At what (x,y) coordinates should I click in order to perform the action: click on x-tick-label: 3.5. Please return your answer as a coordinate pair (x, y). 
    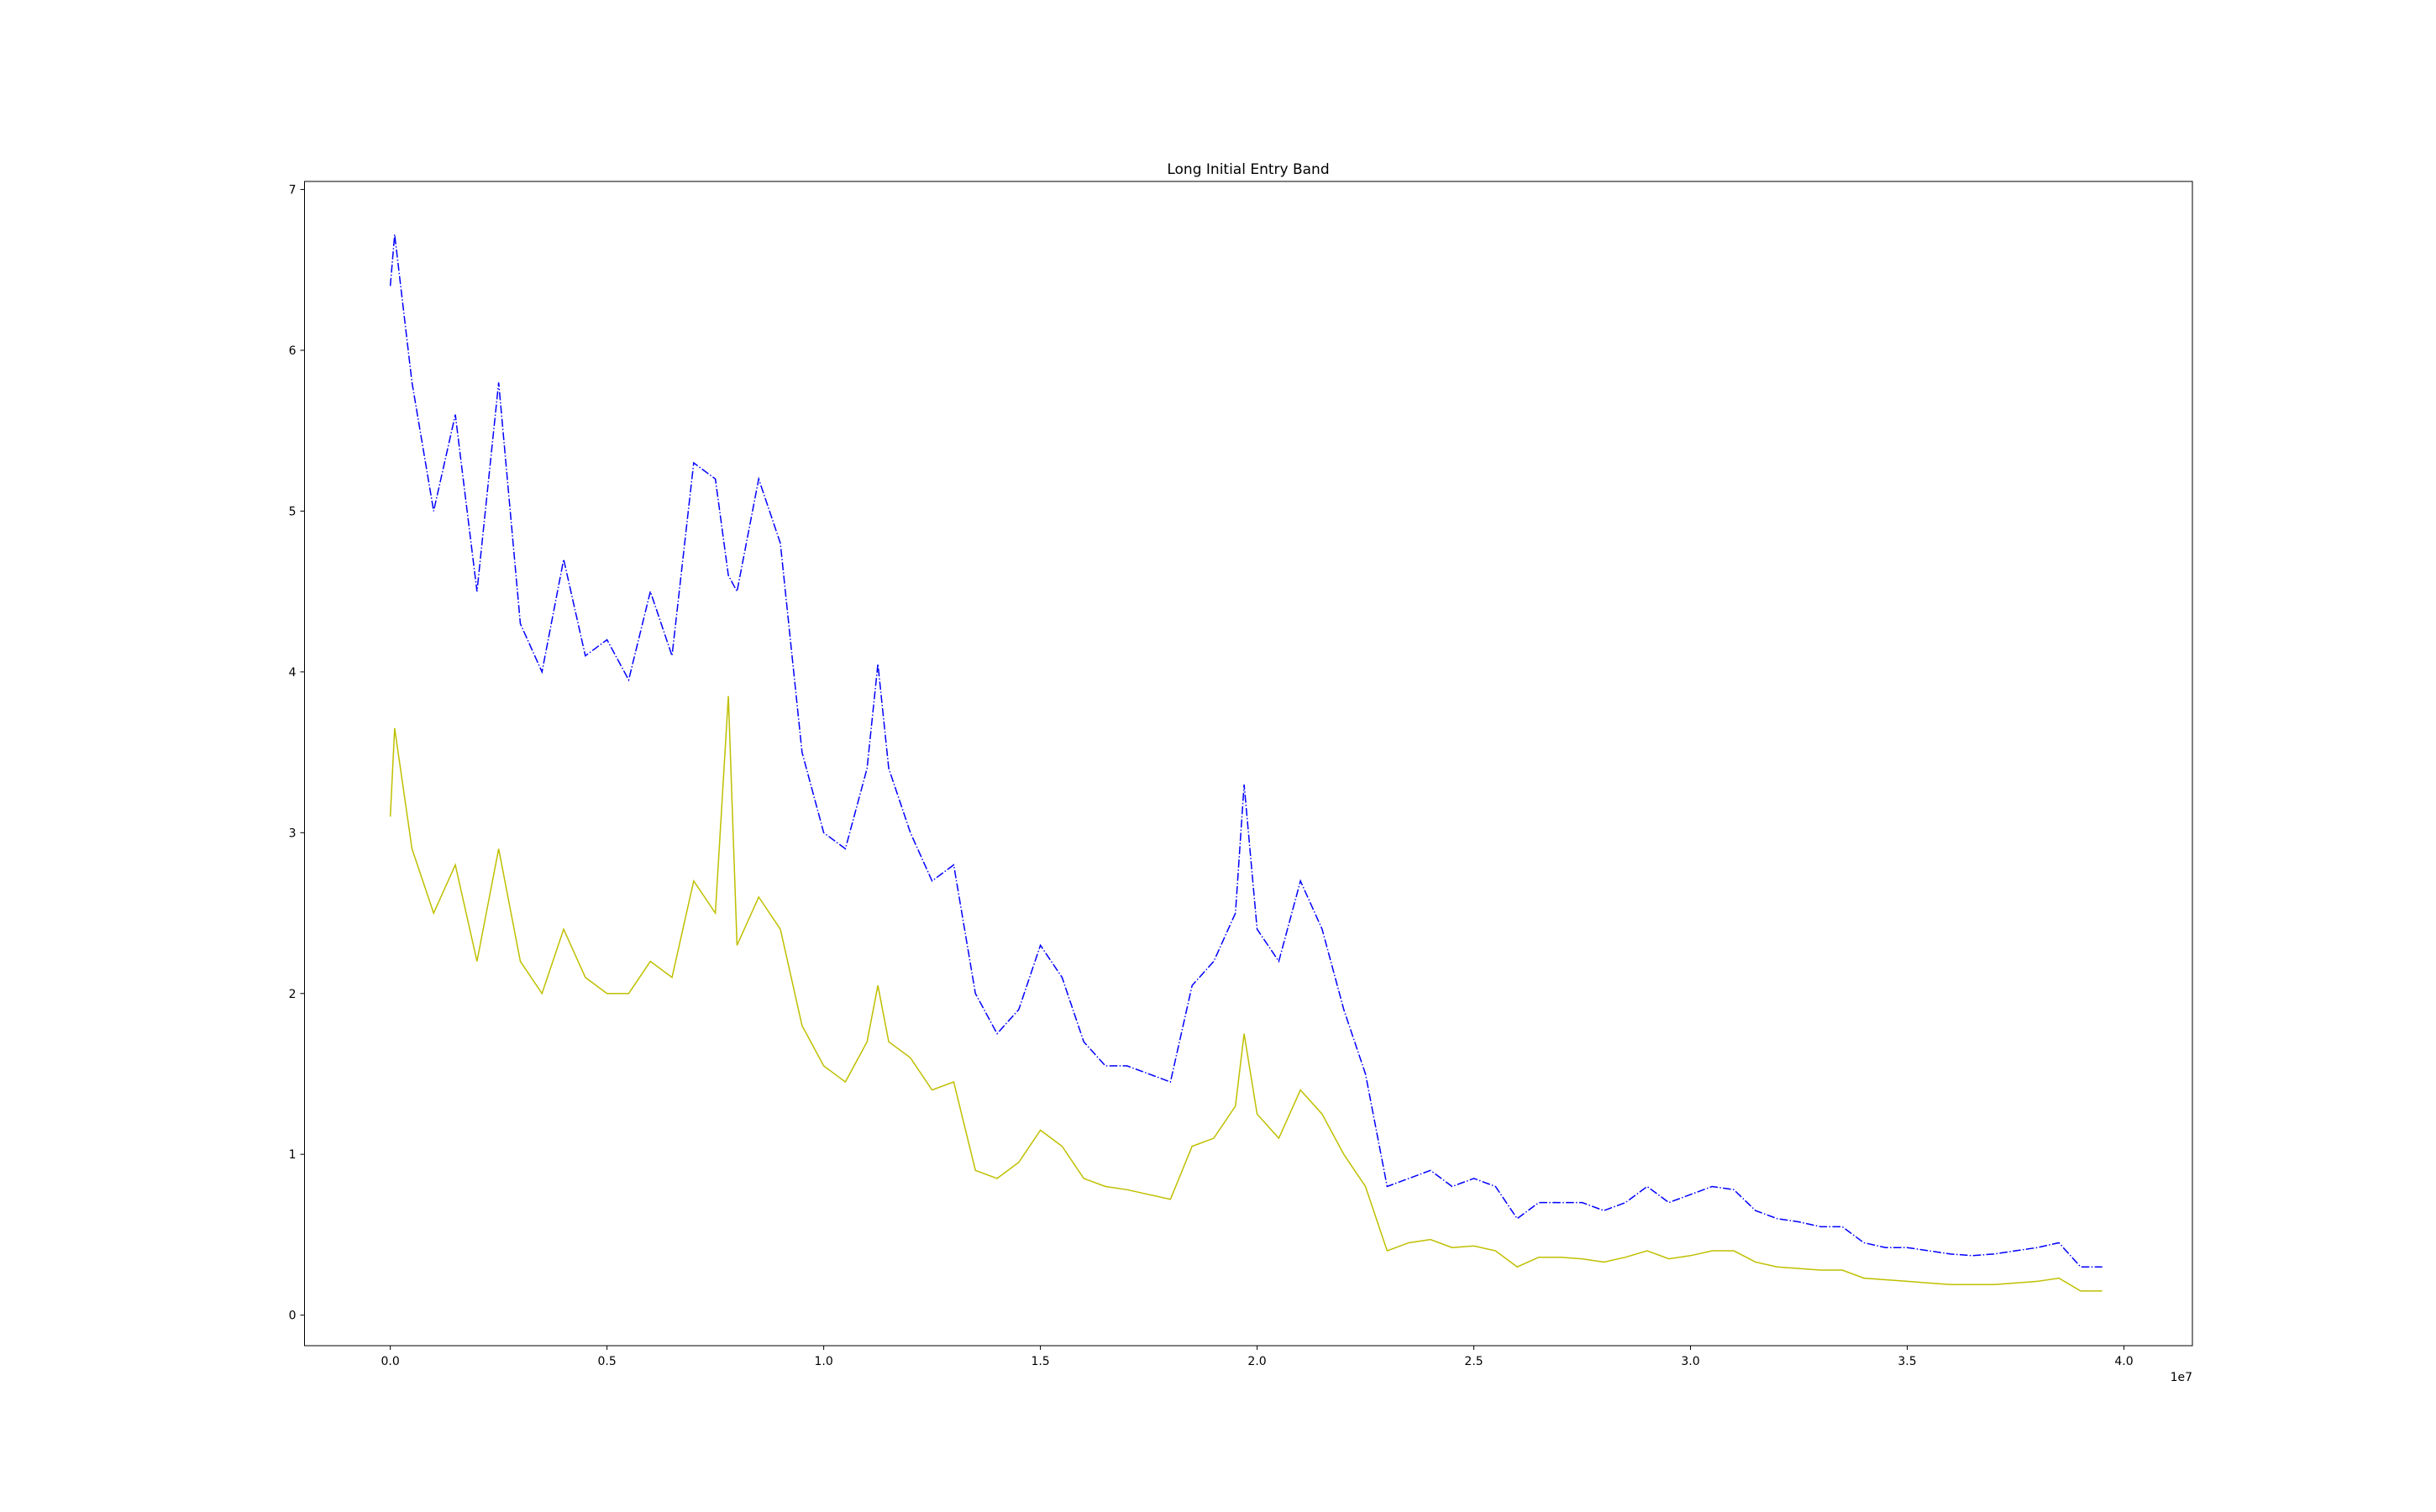
    Looking at the image, I should click on (1907, 1361).